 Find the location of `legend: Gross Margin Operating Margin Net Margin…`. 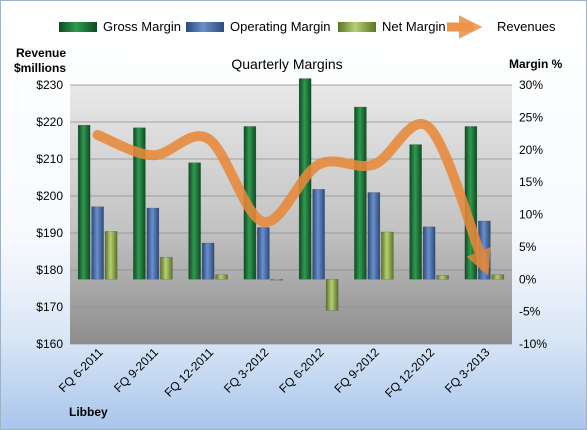

legend: Gross Margin Operating Margin Net Margin… is located at coordinates (307, 27).